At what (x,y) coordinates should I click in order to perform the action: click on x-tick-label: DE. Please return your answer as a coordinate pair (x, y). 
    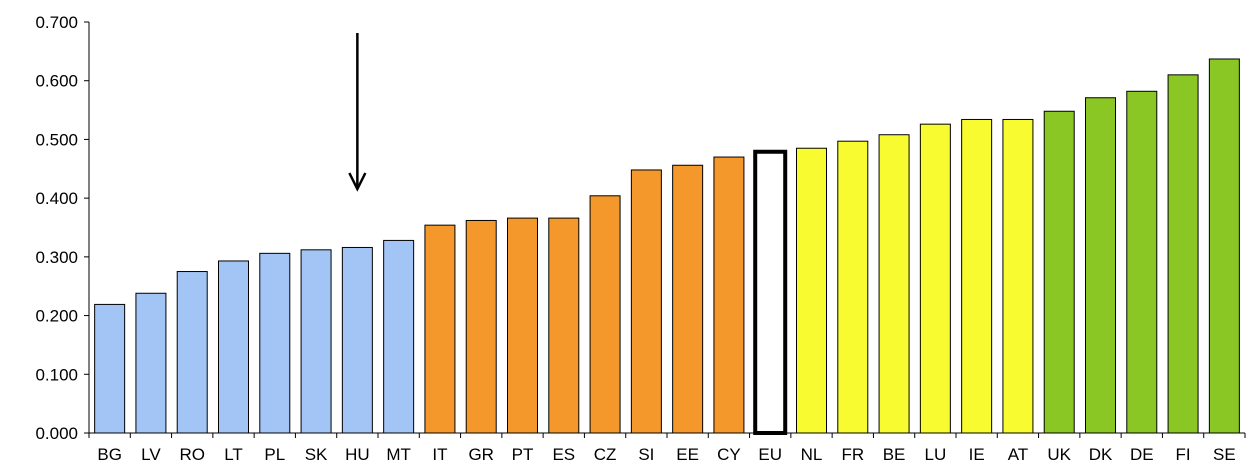
    Looking at the image, I should click on (1142, 454).